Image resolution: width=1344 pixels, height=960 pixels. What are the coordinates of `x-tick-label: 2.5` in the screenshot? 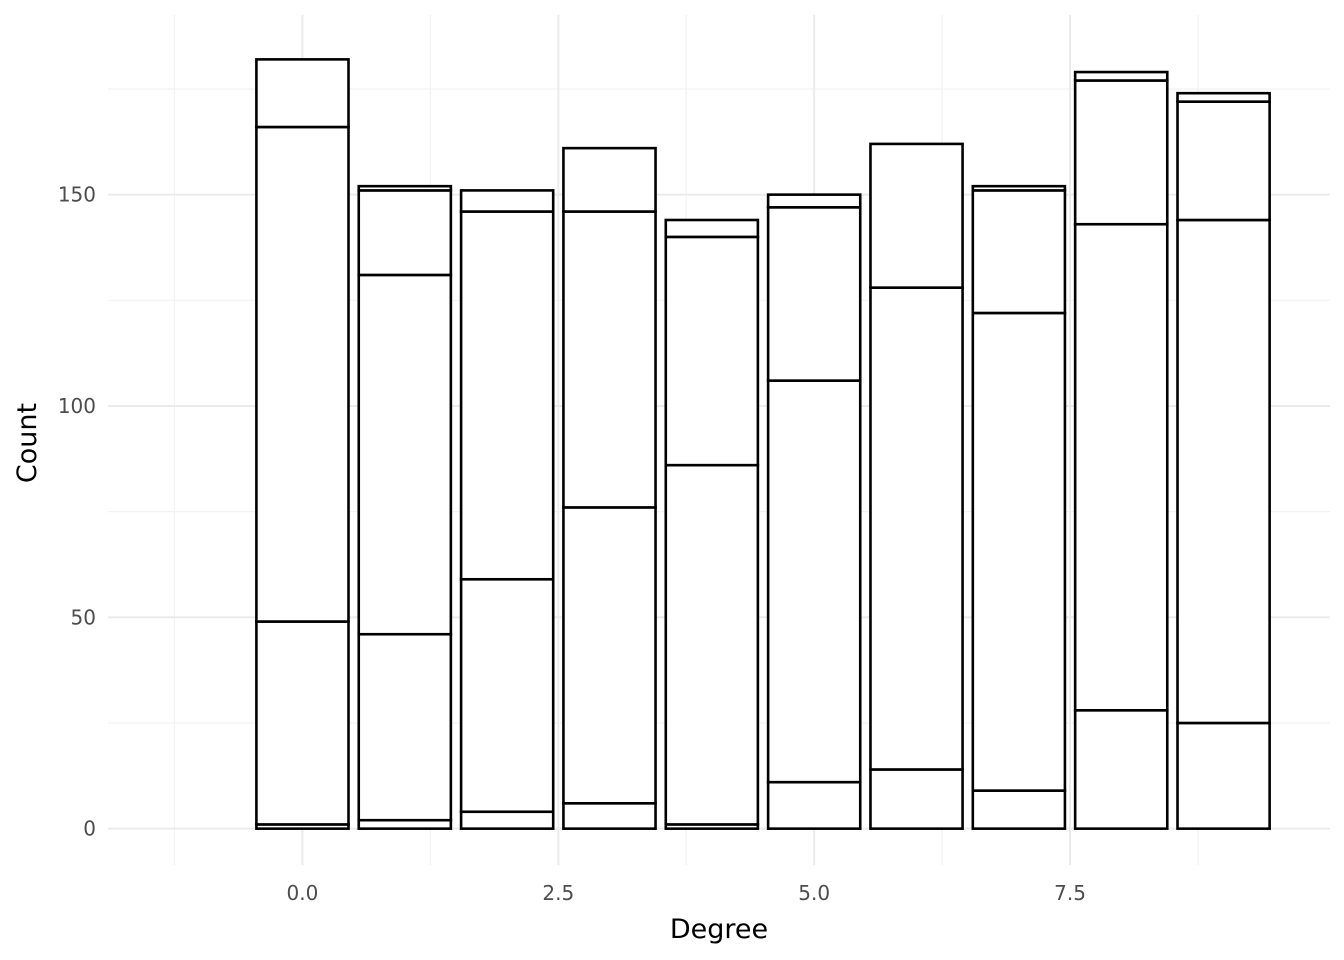 It's located at (558, 893).